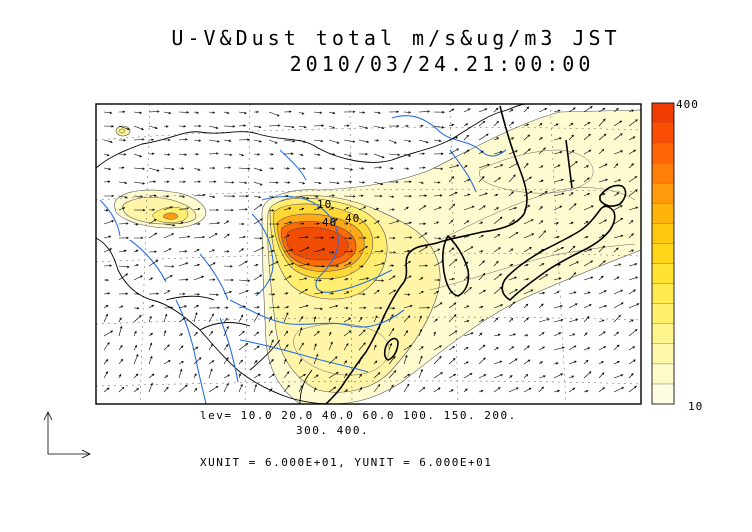  I want to click on colorbar-swatch, so click(663, 233).